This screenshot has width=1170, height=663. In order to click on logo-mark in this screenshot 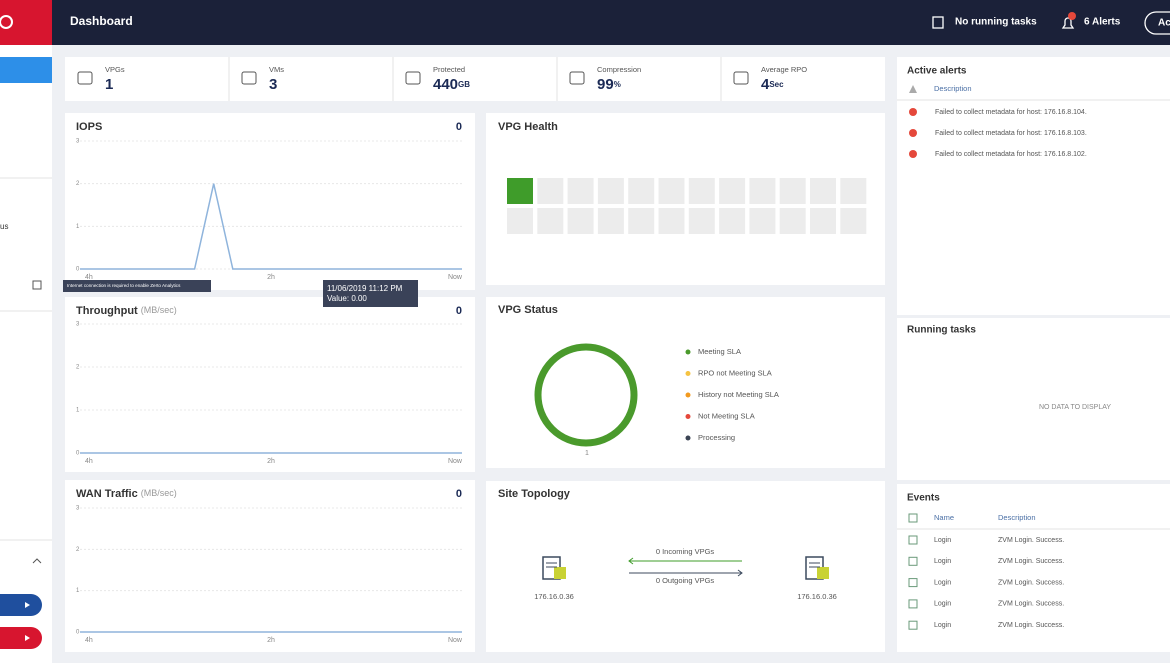, I will do `click(6, 22)`.